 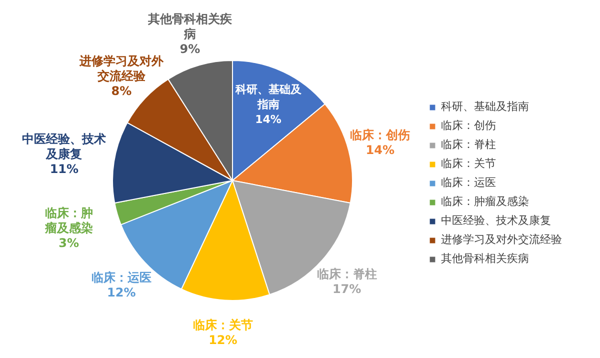 I want to click on legend-label: 进修学习及对外交流经验, so click(x=501, y=239).